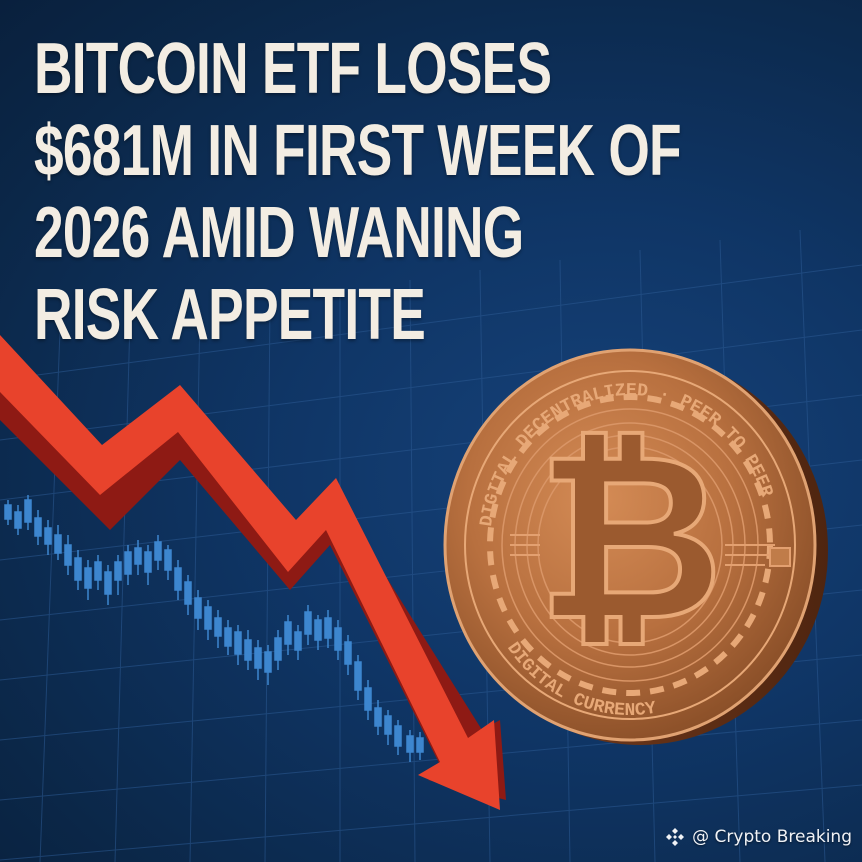 Image resolution: width=862 pixels, height=862 pixels. What do you see at coordinates (279, 233) in the screenshot?
I see `headline-line-3: 2026 AMID WANING` at bounding box center [279, 233].